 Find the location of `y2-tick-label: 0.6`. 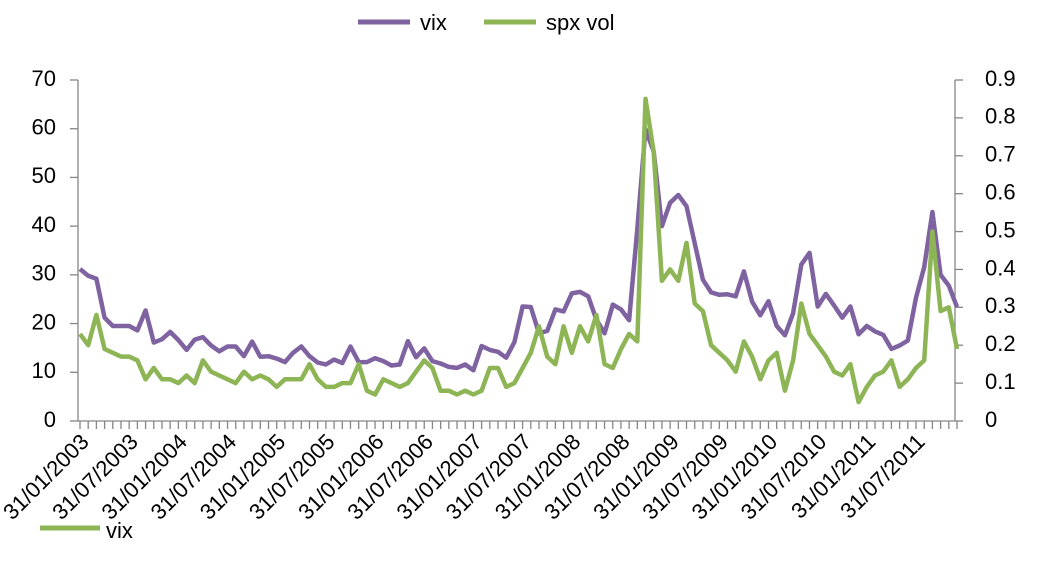

y2-tick-label: 0.6 is located at coordinates (1000, 191).